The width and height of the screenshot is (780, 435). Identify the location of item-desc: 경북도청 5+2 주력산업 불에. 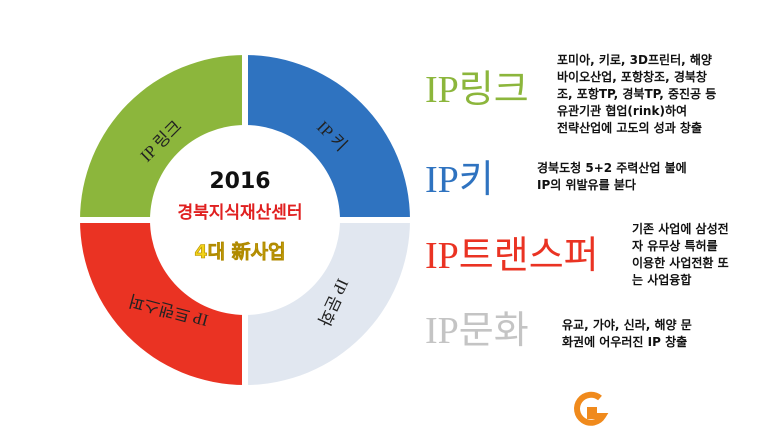
(612, 167).